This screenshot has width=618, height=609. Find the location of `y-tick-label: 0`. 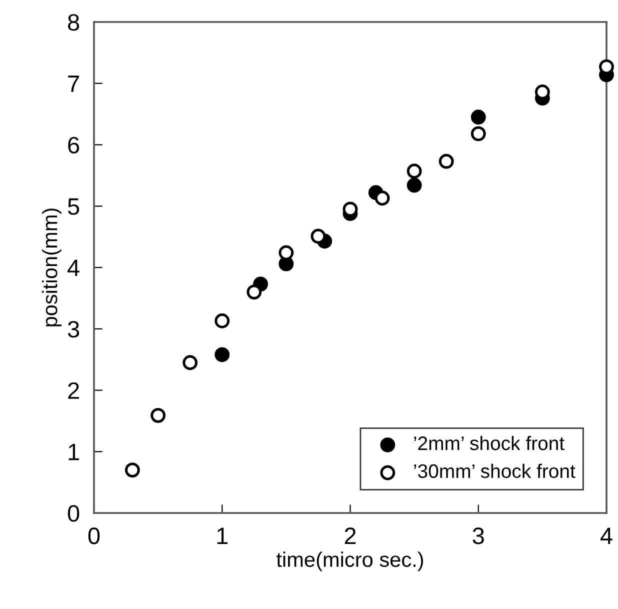

y-tick-label: 0 is located at coordinates (74, 513).